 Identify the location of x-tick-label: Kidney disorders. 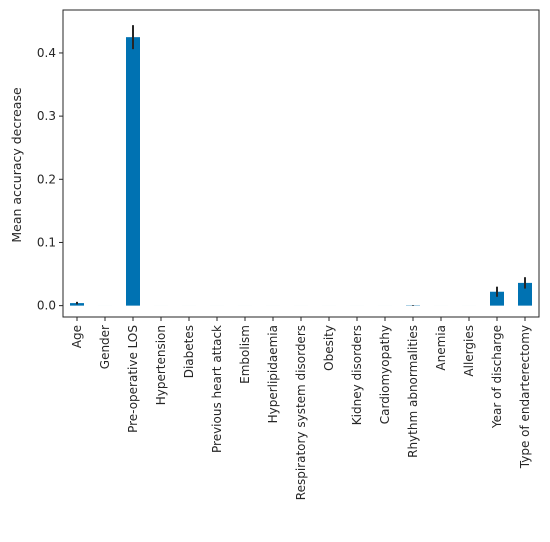
(357, 375).